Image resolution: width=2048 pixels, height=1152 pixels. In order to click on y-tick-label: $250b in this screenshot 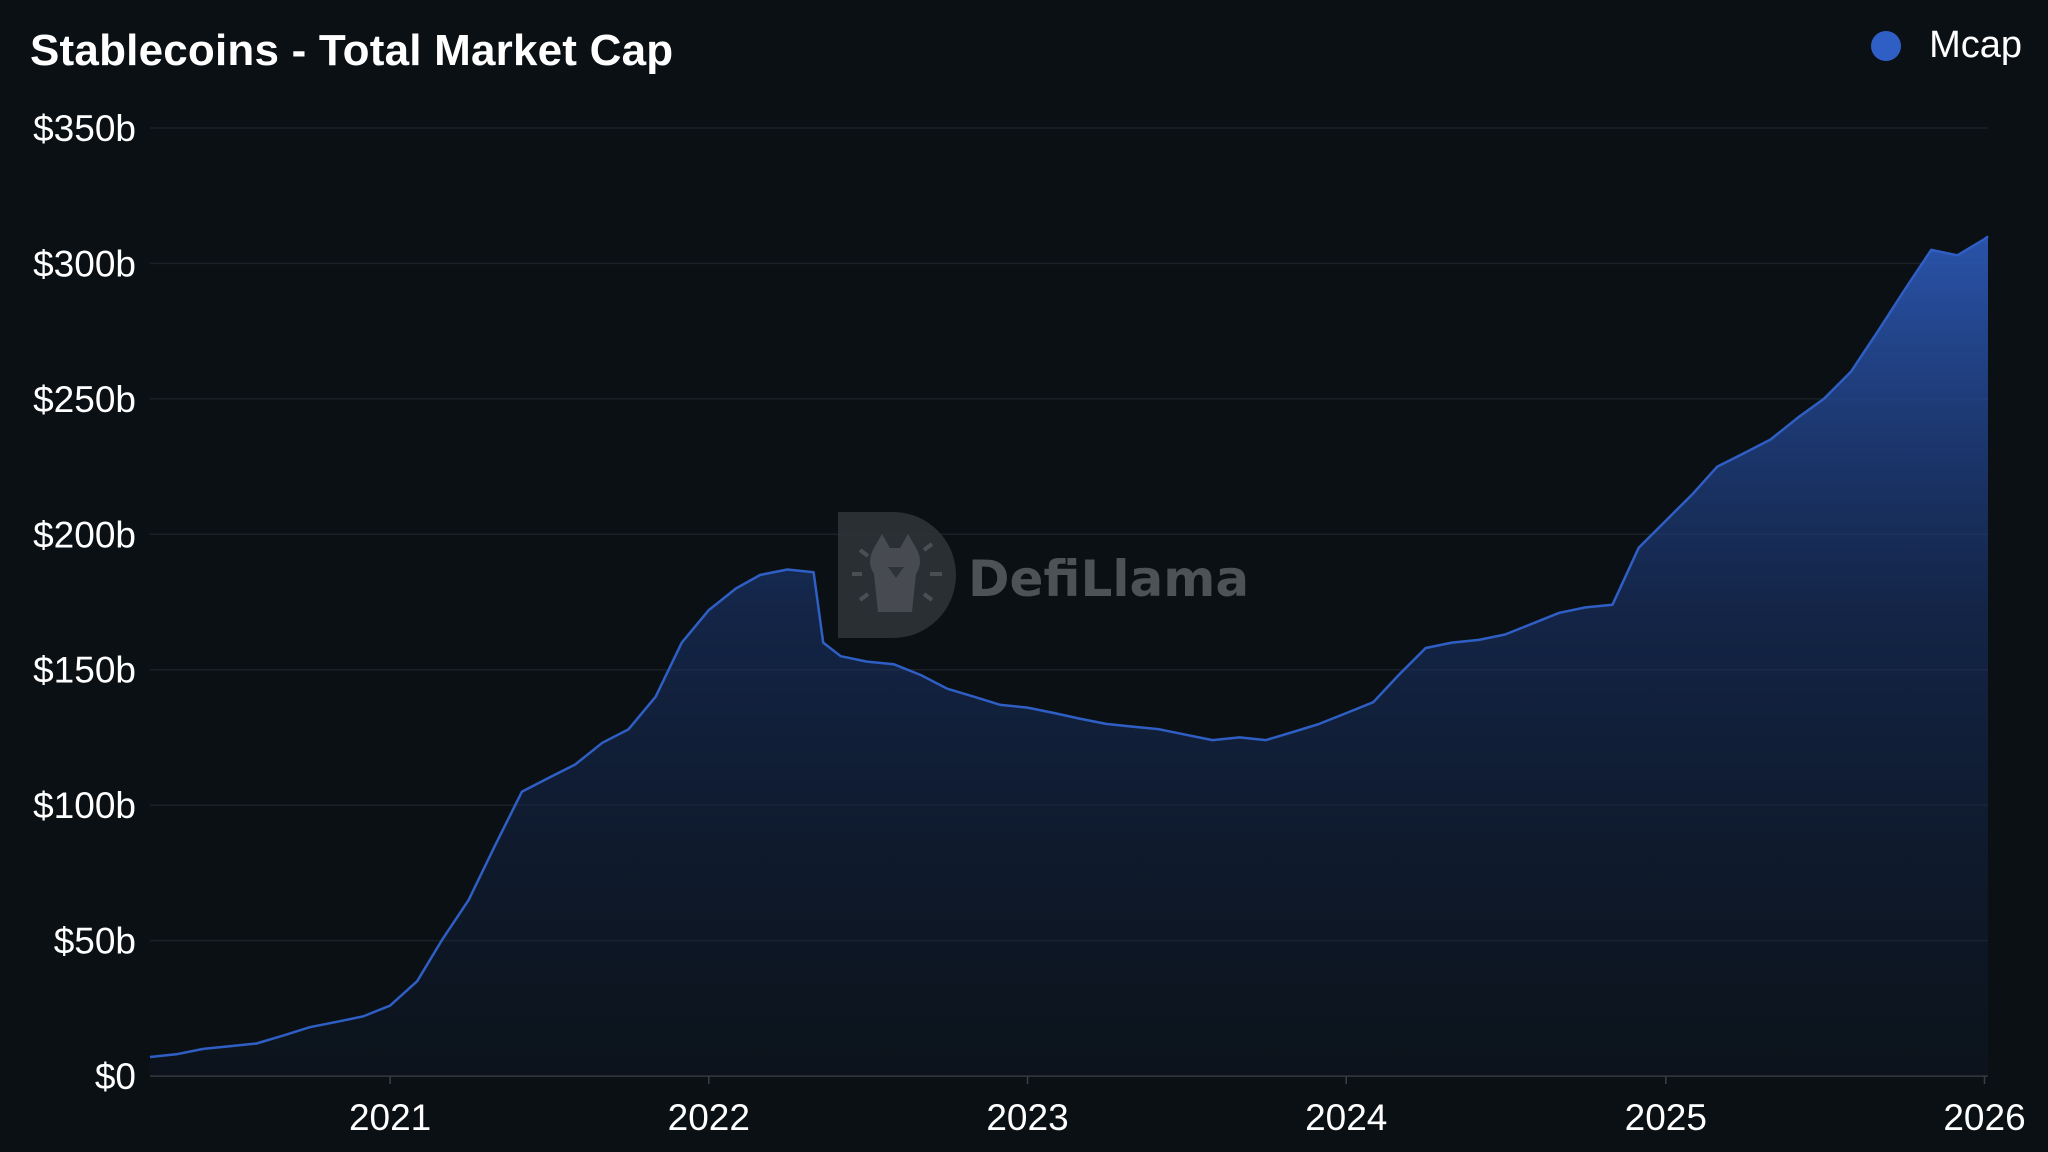, I will do `click(84, 399)`.